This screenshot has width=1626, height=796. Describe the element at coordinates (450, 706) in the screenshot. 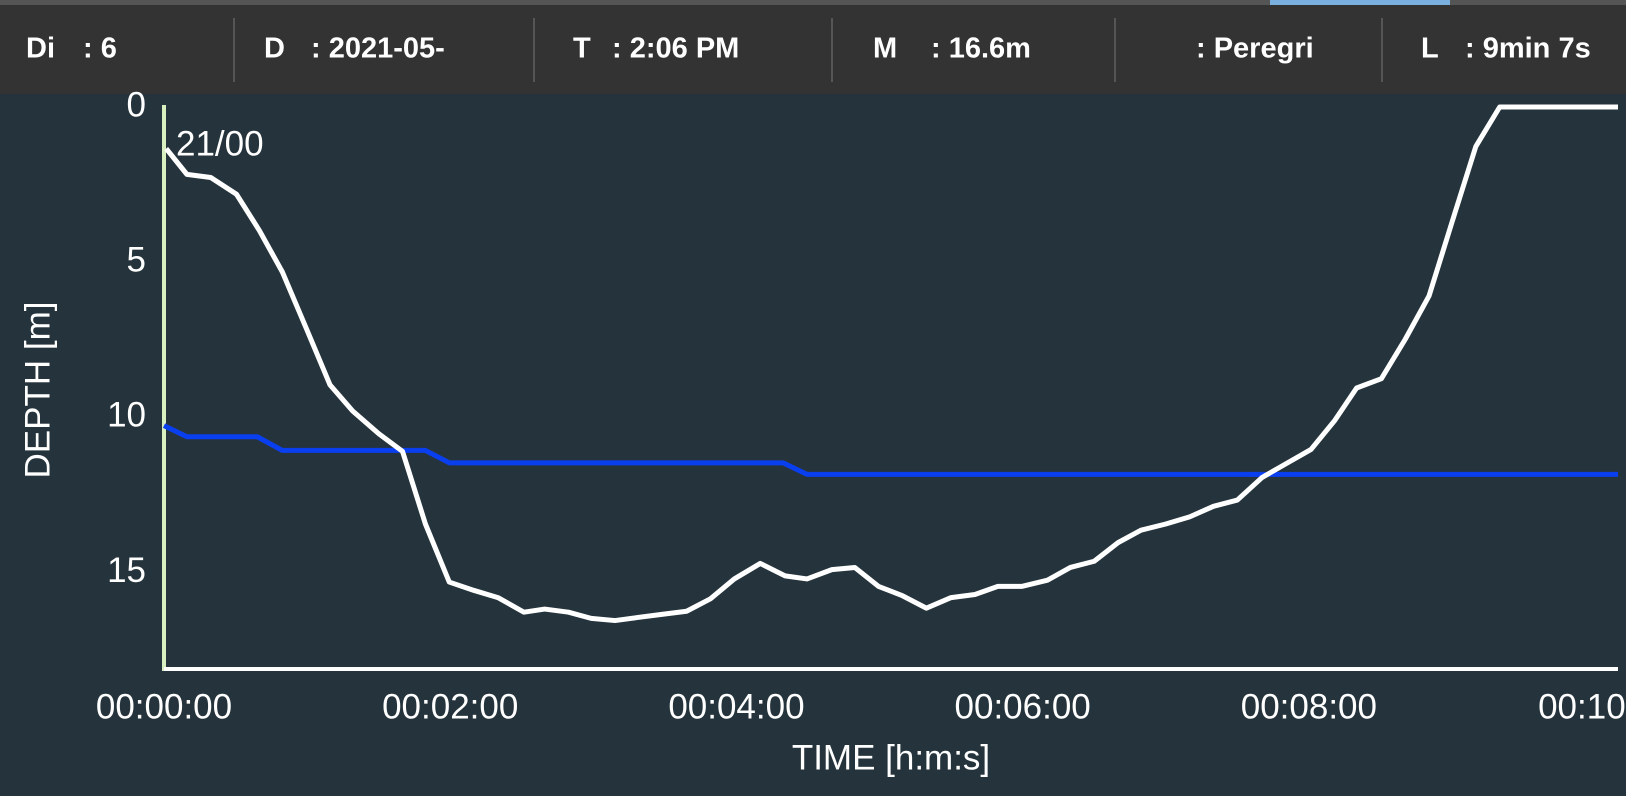

I see `x-tick-label: 00:02:00` at that location.